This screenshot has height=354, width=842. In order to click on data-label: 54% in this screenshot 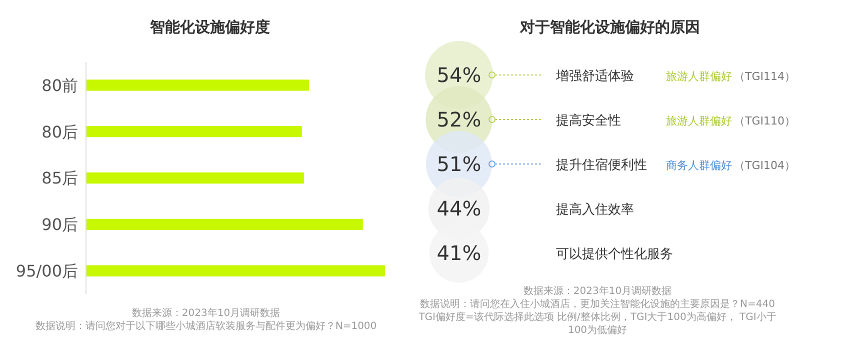, I will do `click(459, 75)`.